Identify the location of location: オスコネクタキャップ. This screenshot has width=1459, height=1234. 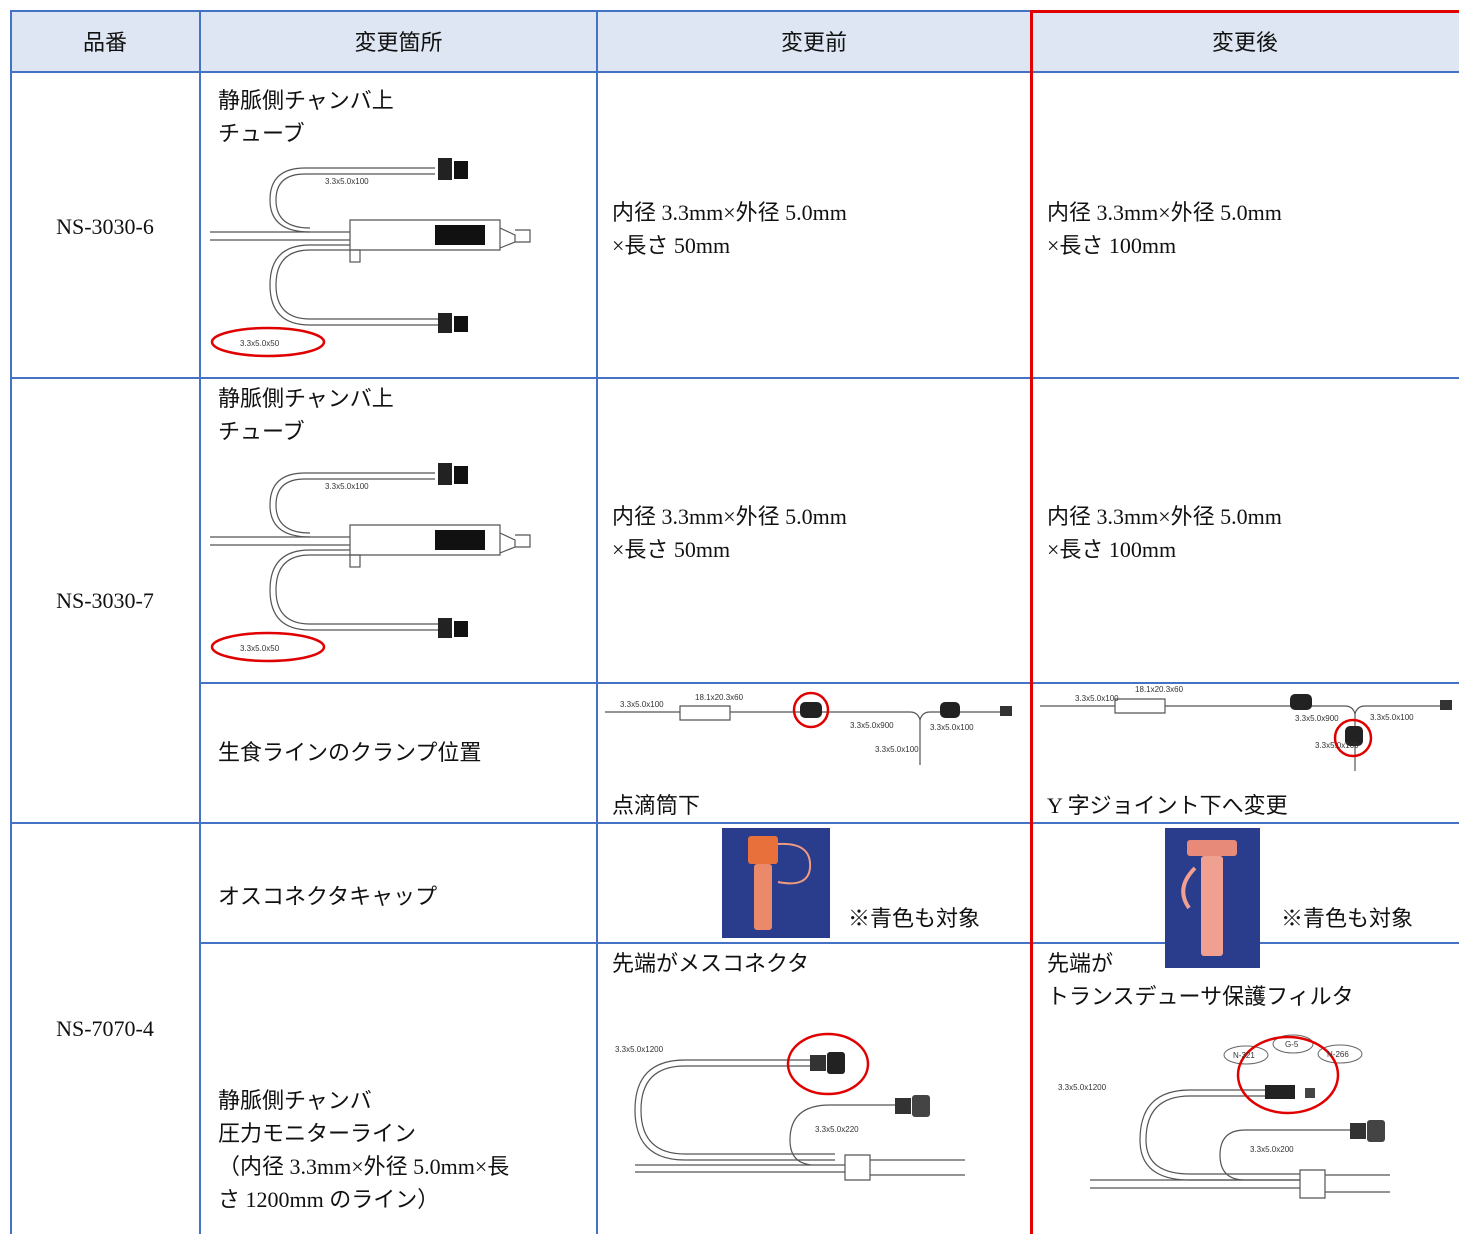
(328, 896).